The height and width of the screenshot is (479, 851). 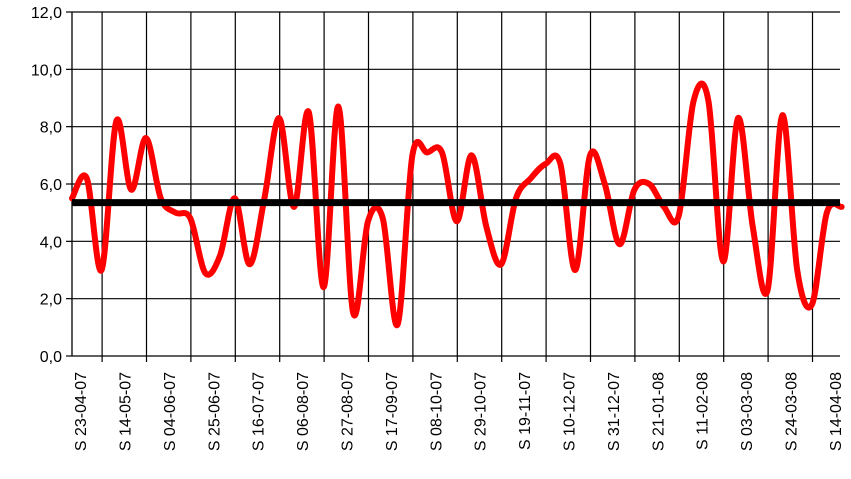 I want to click on x-tick-label: S 06-08-07, so click(x=303, y=411).